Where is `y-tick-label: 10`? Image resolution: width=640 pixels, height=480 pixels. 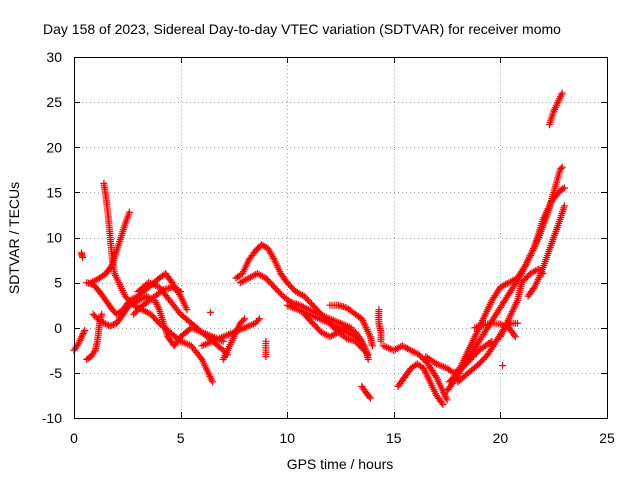 y-tick-label: 10 is located at coordinates (54, 238).